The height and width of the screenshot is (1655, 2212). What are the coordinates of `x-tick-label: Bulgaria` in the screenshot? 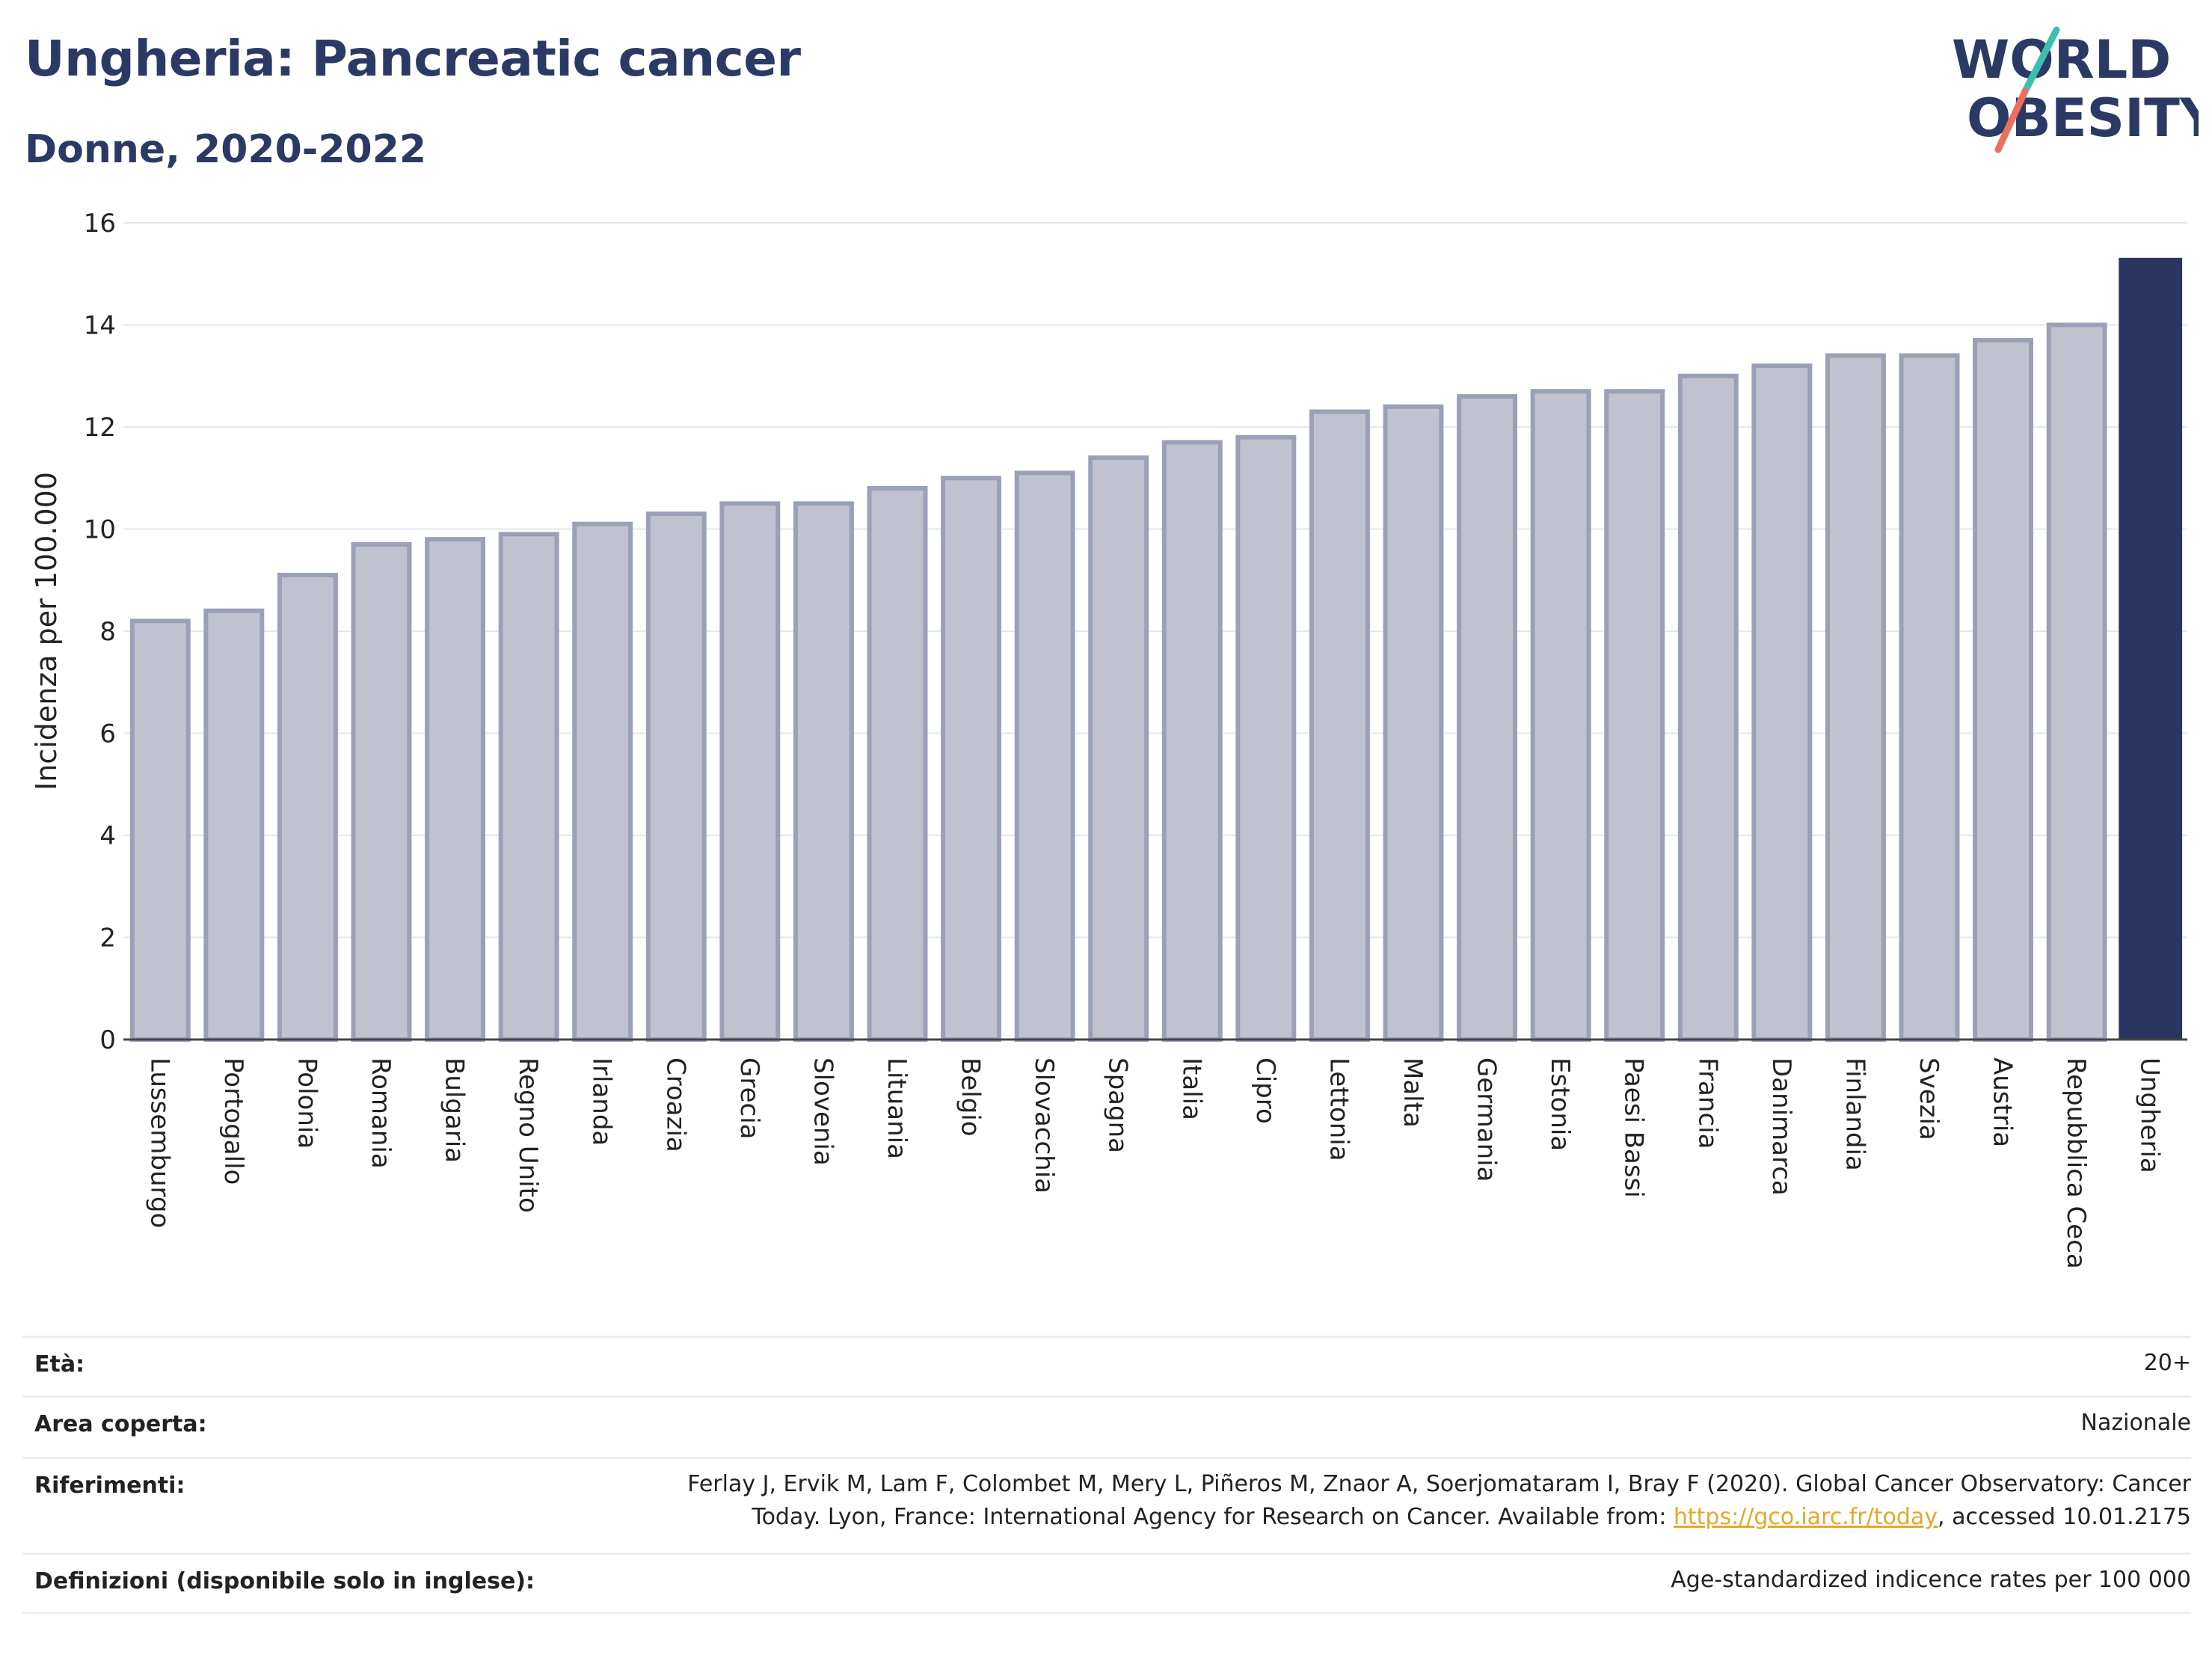 It's located at (455, 1110).